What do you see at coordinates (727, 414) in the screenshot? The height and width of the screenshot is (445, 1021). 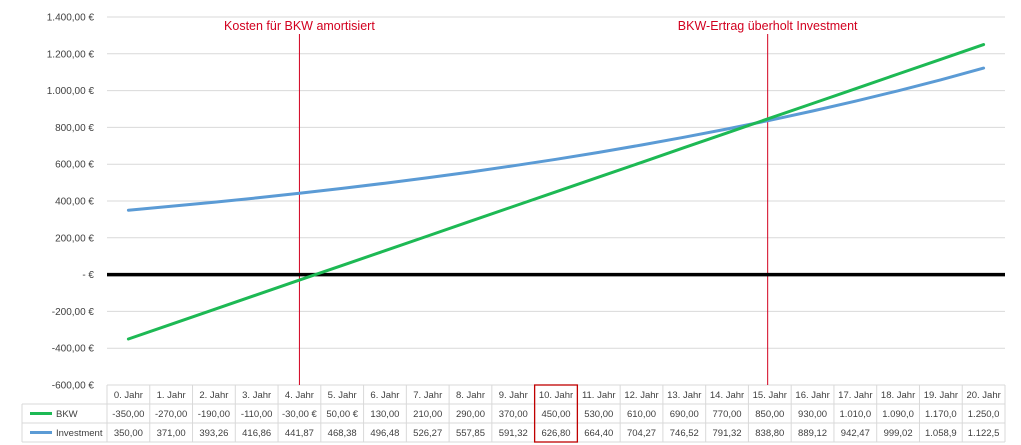 I see `data-label: 770,00` at bounding box center [727, 414].